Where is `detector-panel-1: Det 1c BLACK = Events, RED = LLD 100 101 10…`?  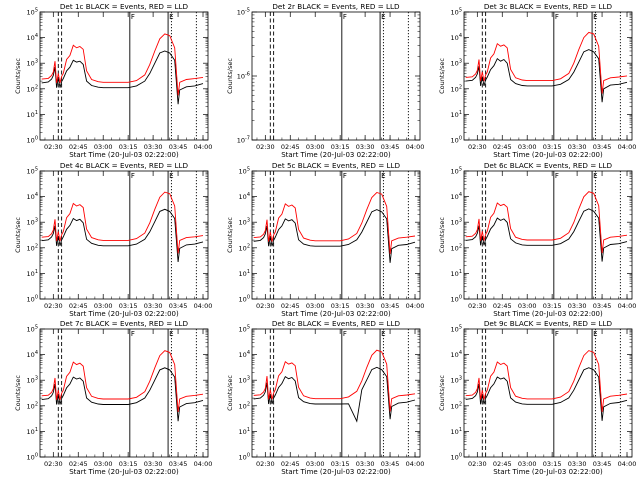 detector-panel-1: Det 1c BLACK = Events, RED = LLD 100 101 10… is located at coordinates (113, 80).